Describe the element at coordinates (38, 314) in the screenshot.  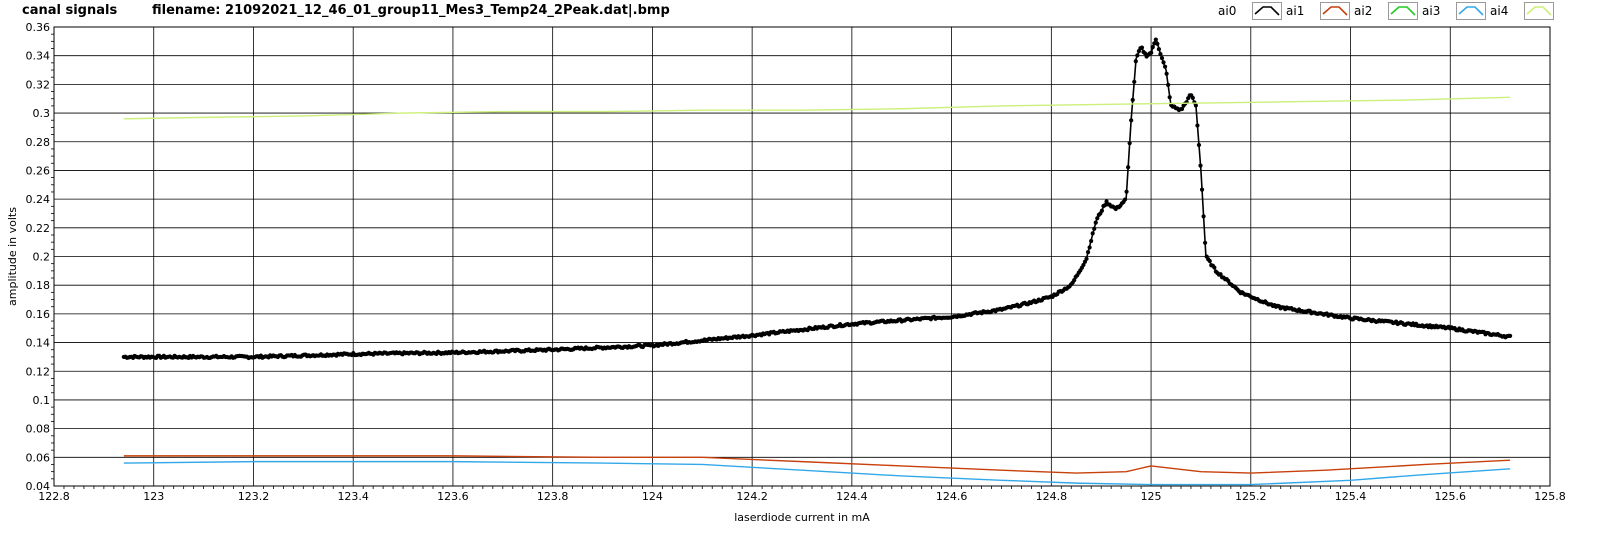
I see `y-tick-label: 0.16` at that location.